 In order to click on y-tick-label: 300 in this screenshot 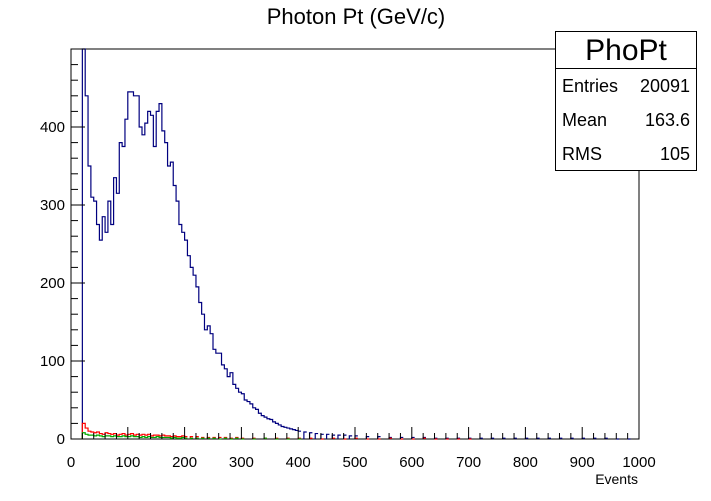, I will do `click(52, 205)`.